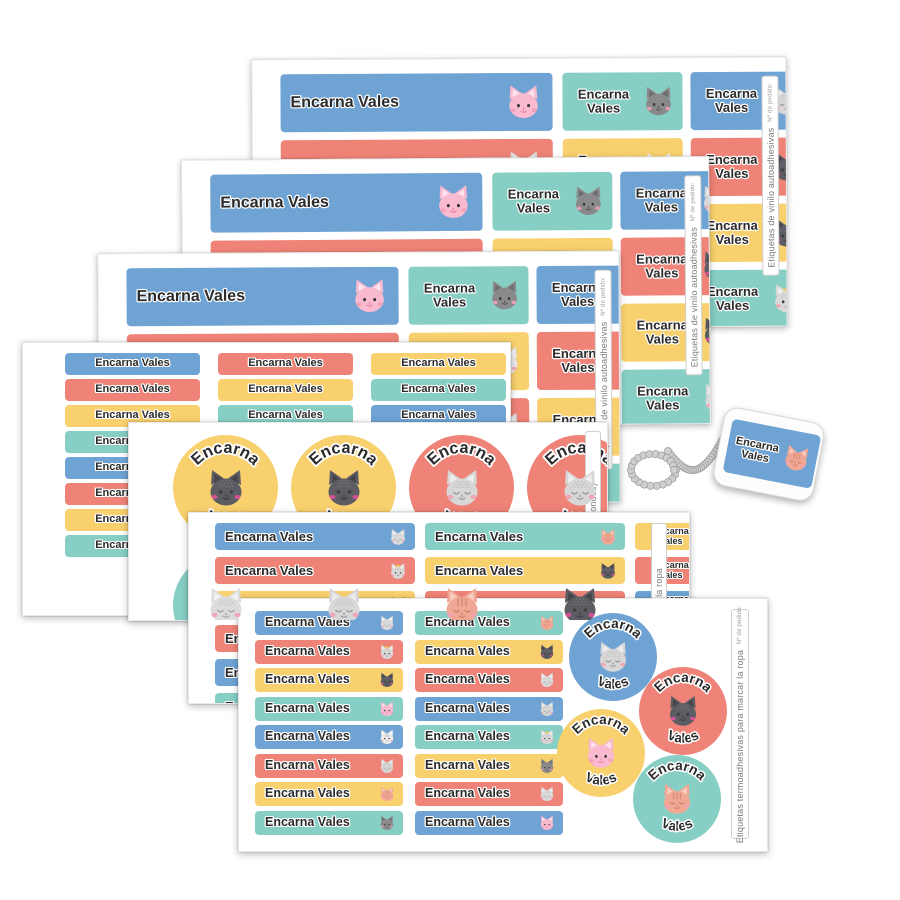 This screenshot has width=900, height=900. What do you see at coordinates (678, 463) in the screenshot?
I see `keychain-ball-chain` at bounding box center [678, 463].